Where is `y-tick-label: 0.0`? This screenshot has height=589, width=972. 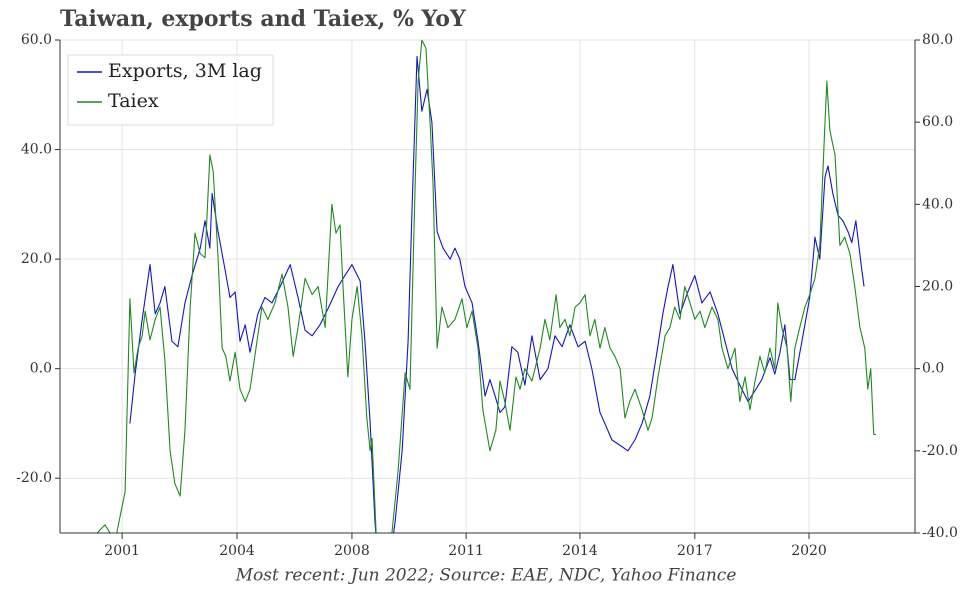 y-tick-label: 0.0 is located at coordinates (41, 369).